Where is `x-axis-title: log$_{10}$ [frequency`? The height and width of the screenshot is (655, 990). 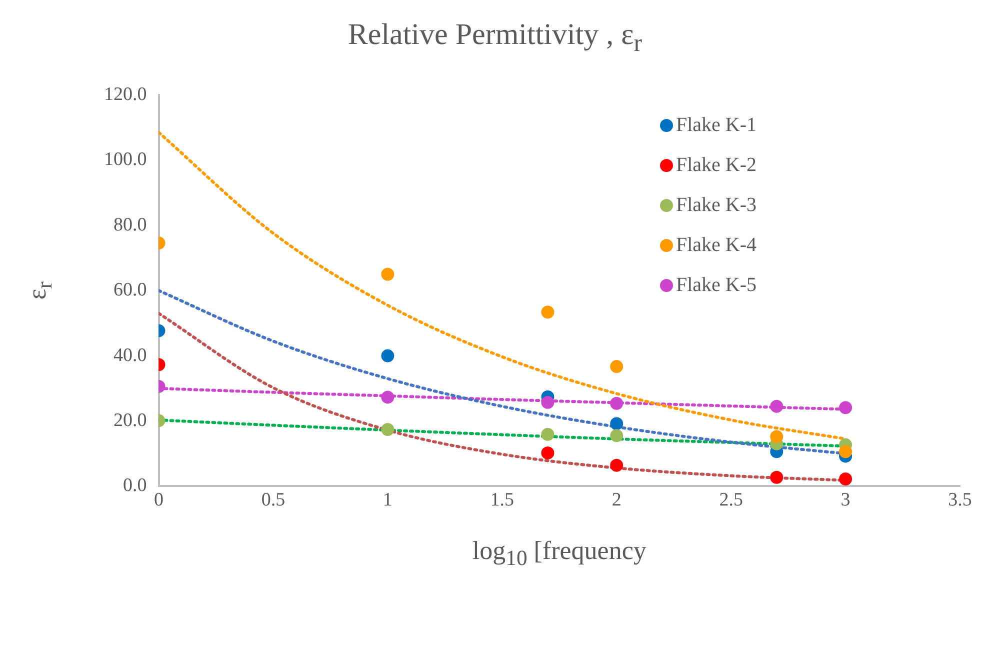 x-axis-title: log$_{10}$ [frequency is located at coordinates (559, 554).